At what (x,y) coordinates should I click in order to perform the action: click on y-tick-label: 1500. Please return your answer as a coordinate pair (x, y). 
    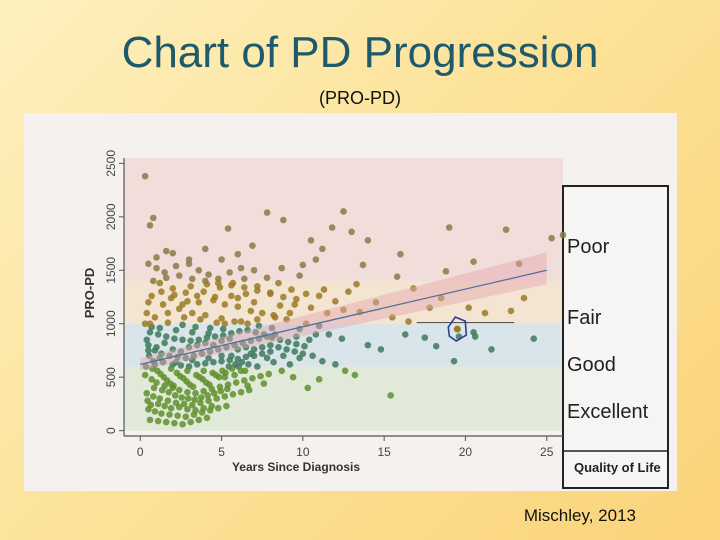
    Looking at the image, I should click on (111, 270).